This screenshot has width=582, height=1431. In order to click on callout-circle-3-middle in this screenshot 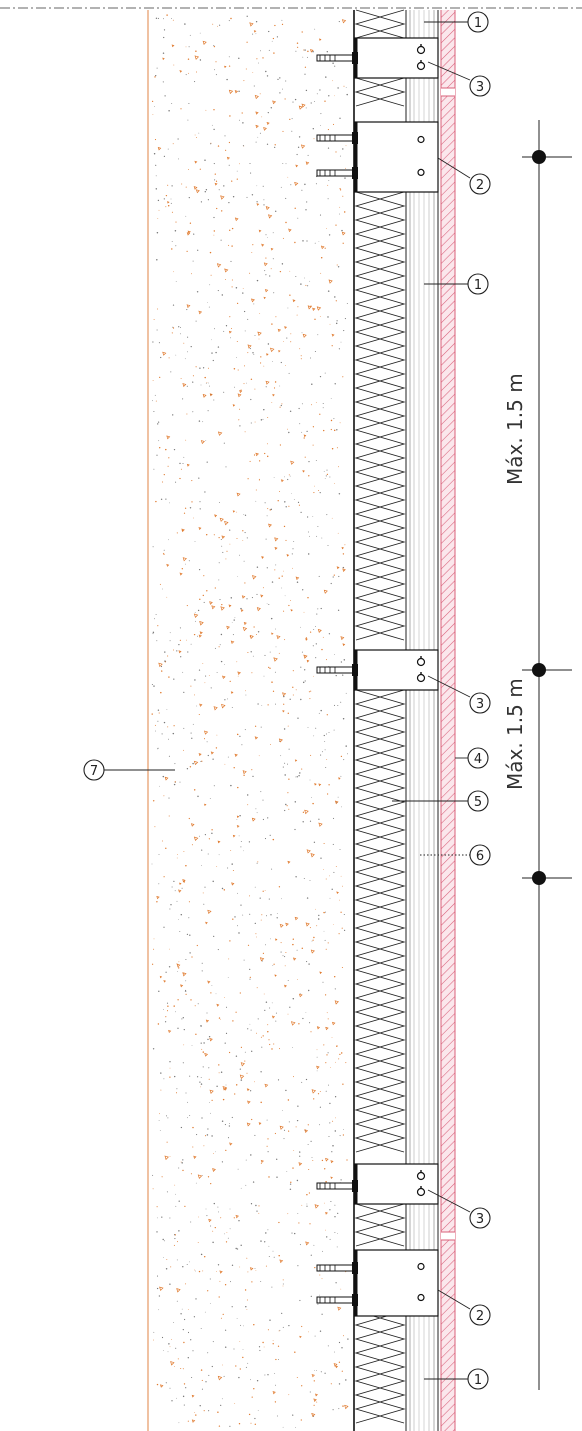, I will do `click(480, 703)`.